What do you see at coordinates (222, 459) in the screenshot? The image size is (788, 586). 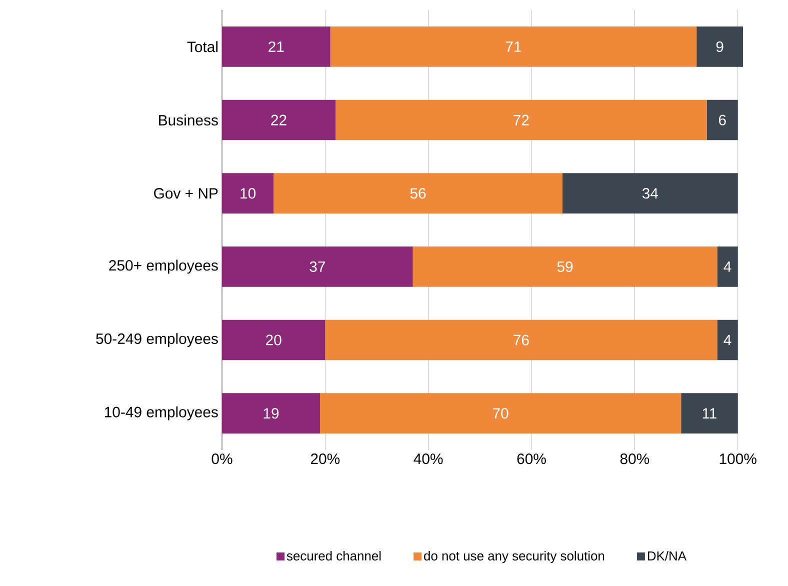 I see `x-tick-label: 0%` at bounding box center [222, 459].